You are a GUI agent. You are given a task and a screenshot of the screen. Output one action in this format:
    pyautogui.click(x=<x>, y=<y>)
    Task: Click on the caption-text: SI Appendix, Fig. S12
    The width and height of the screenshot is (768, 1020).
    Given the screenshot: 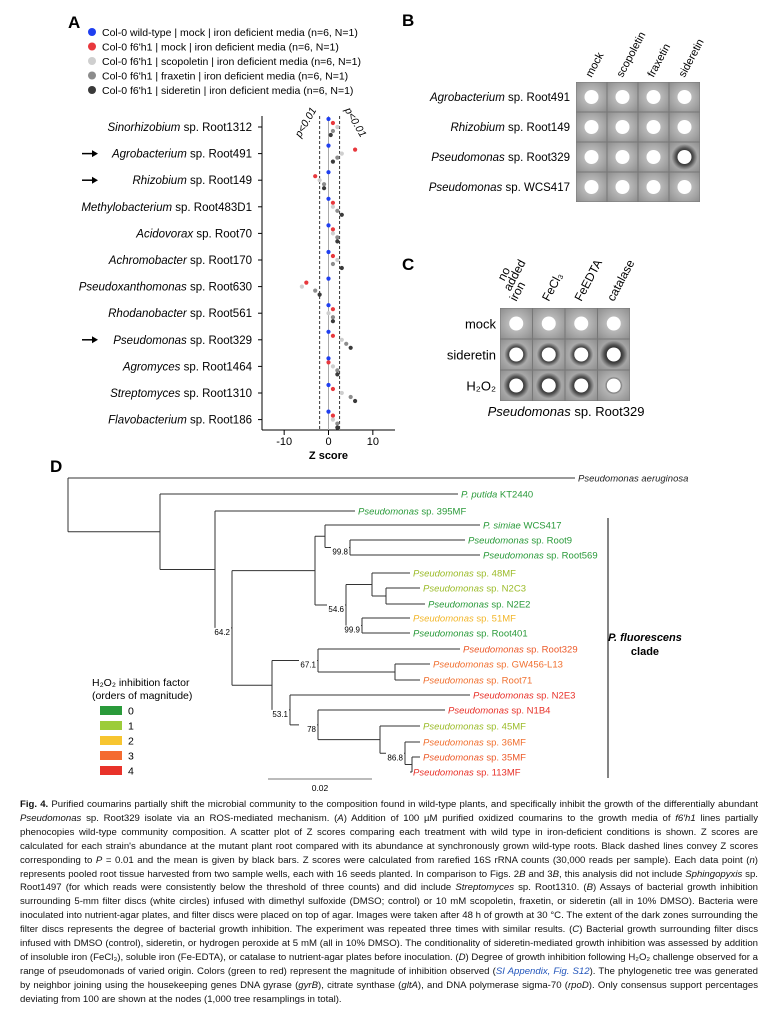 What is the action you would take?
    pyautogui.click(x=542, y=971)
    